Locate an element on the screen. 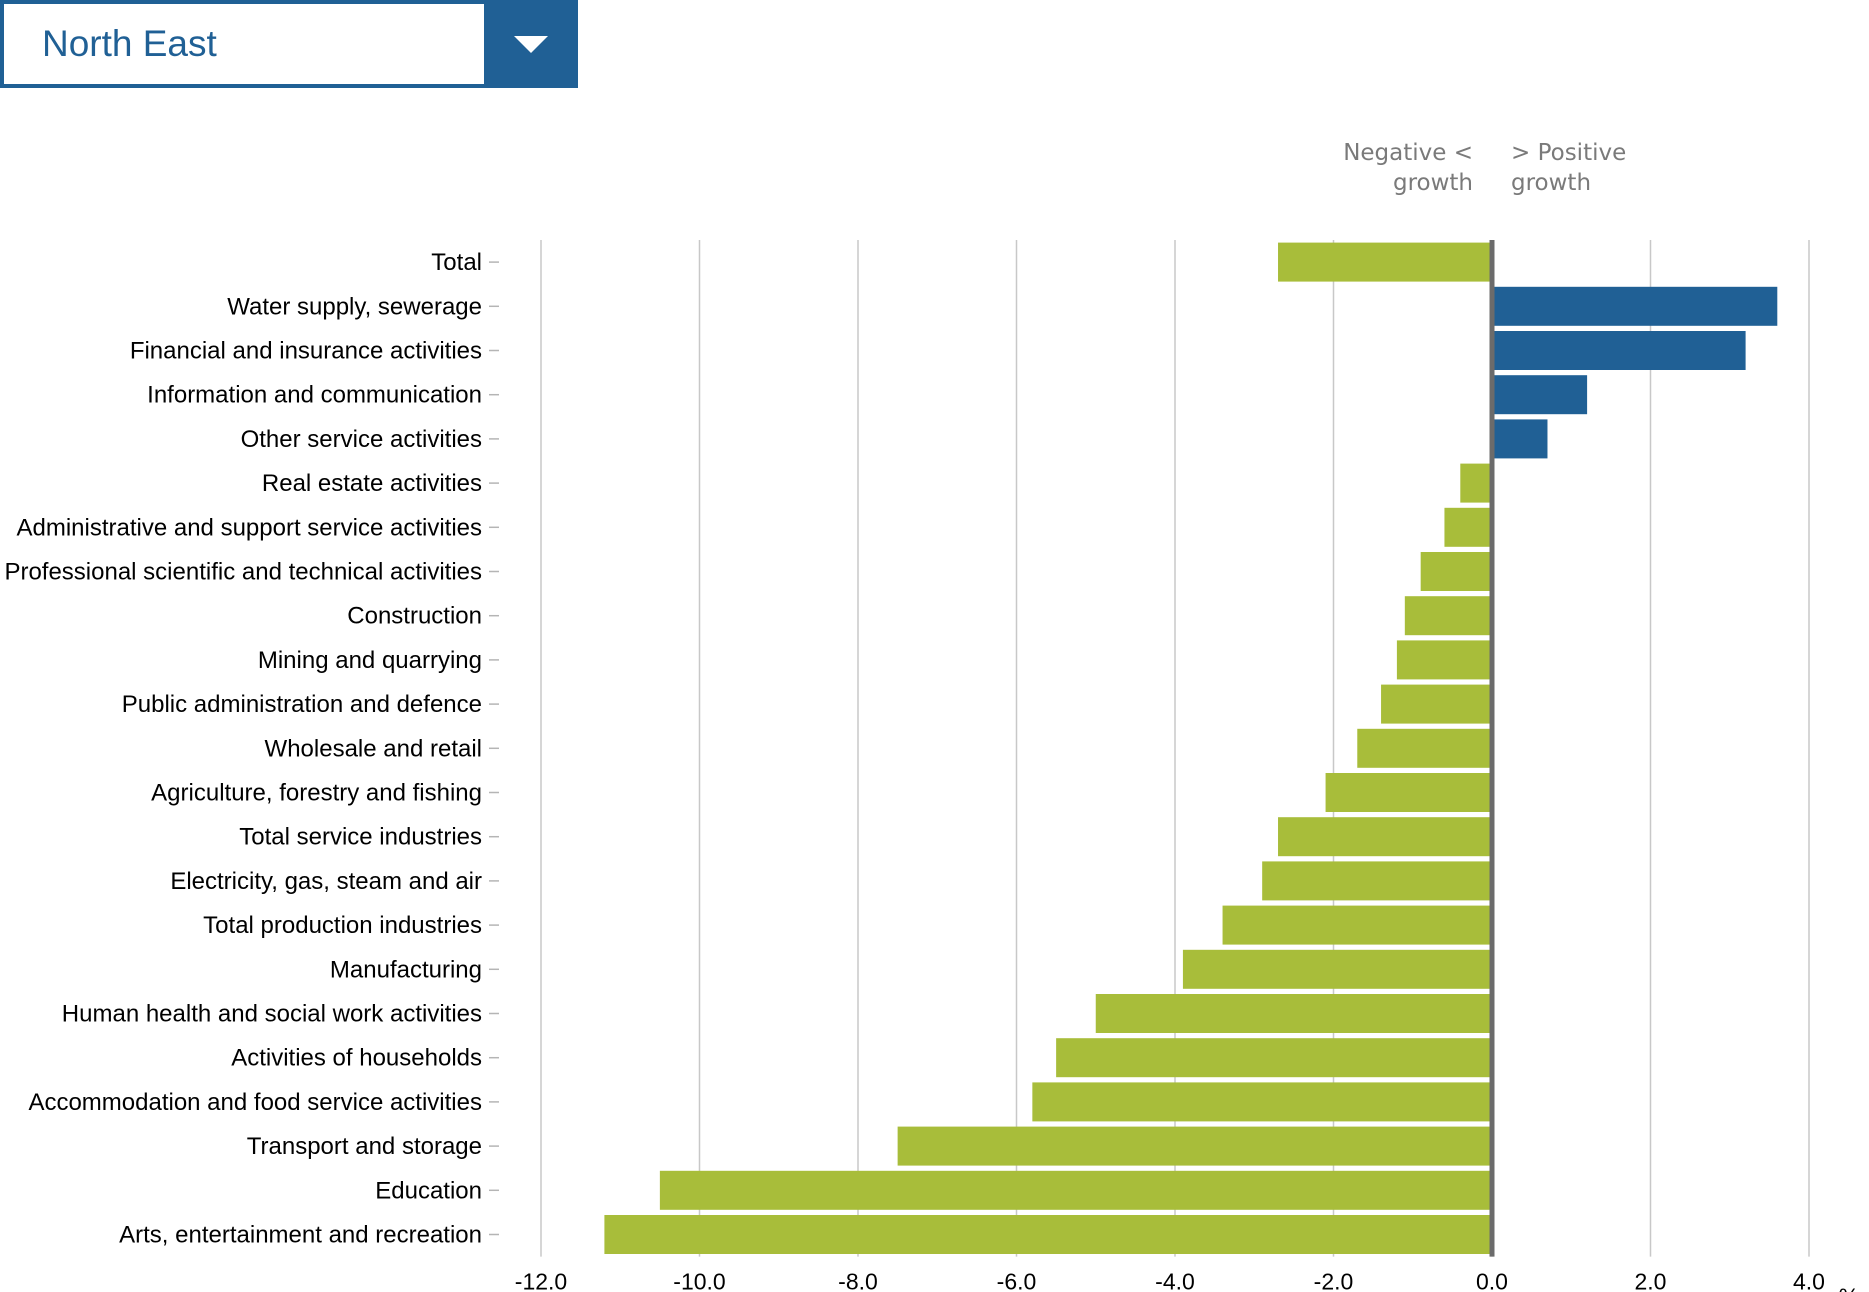  category-label: Electricity, gas, steam and air is located at coordinates (326, 881).